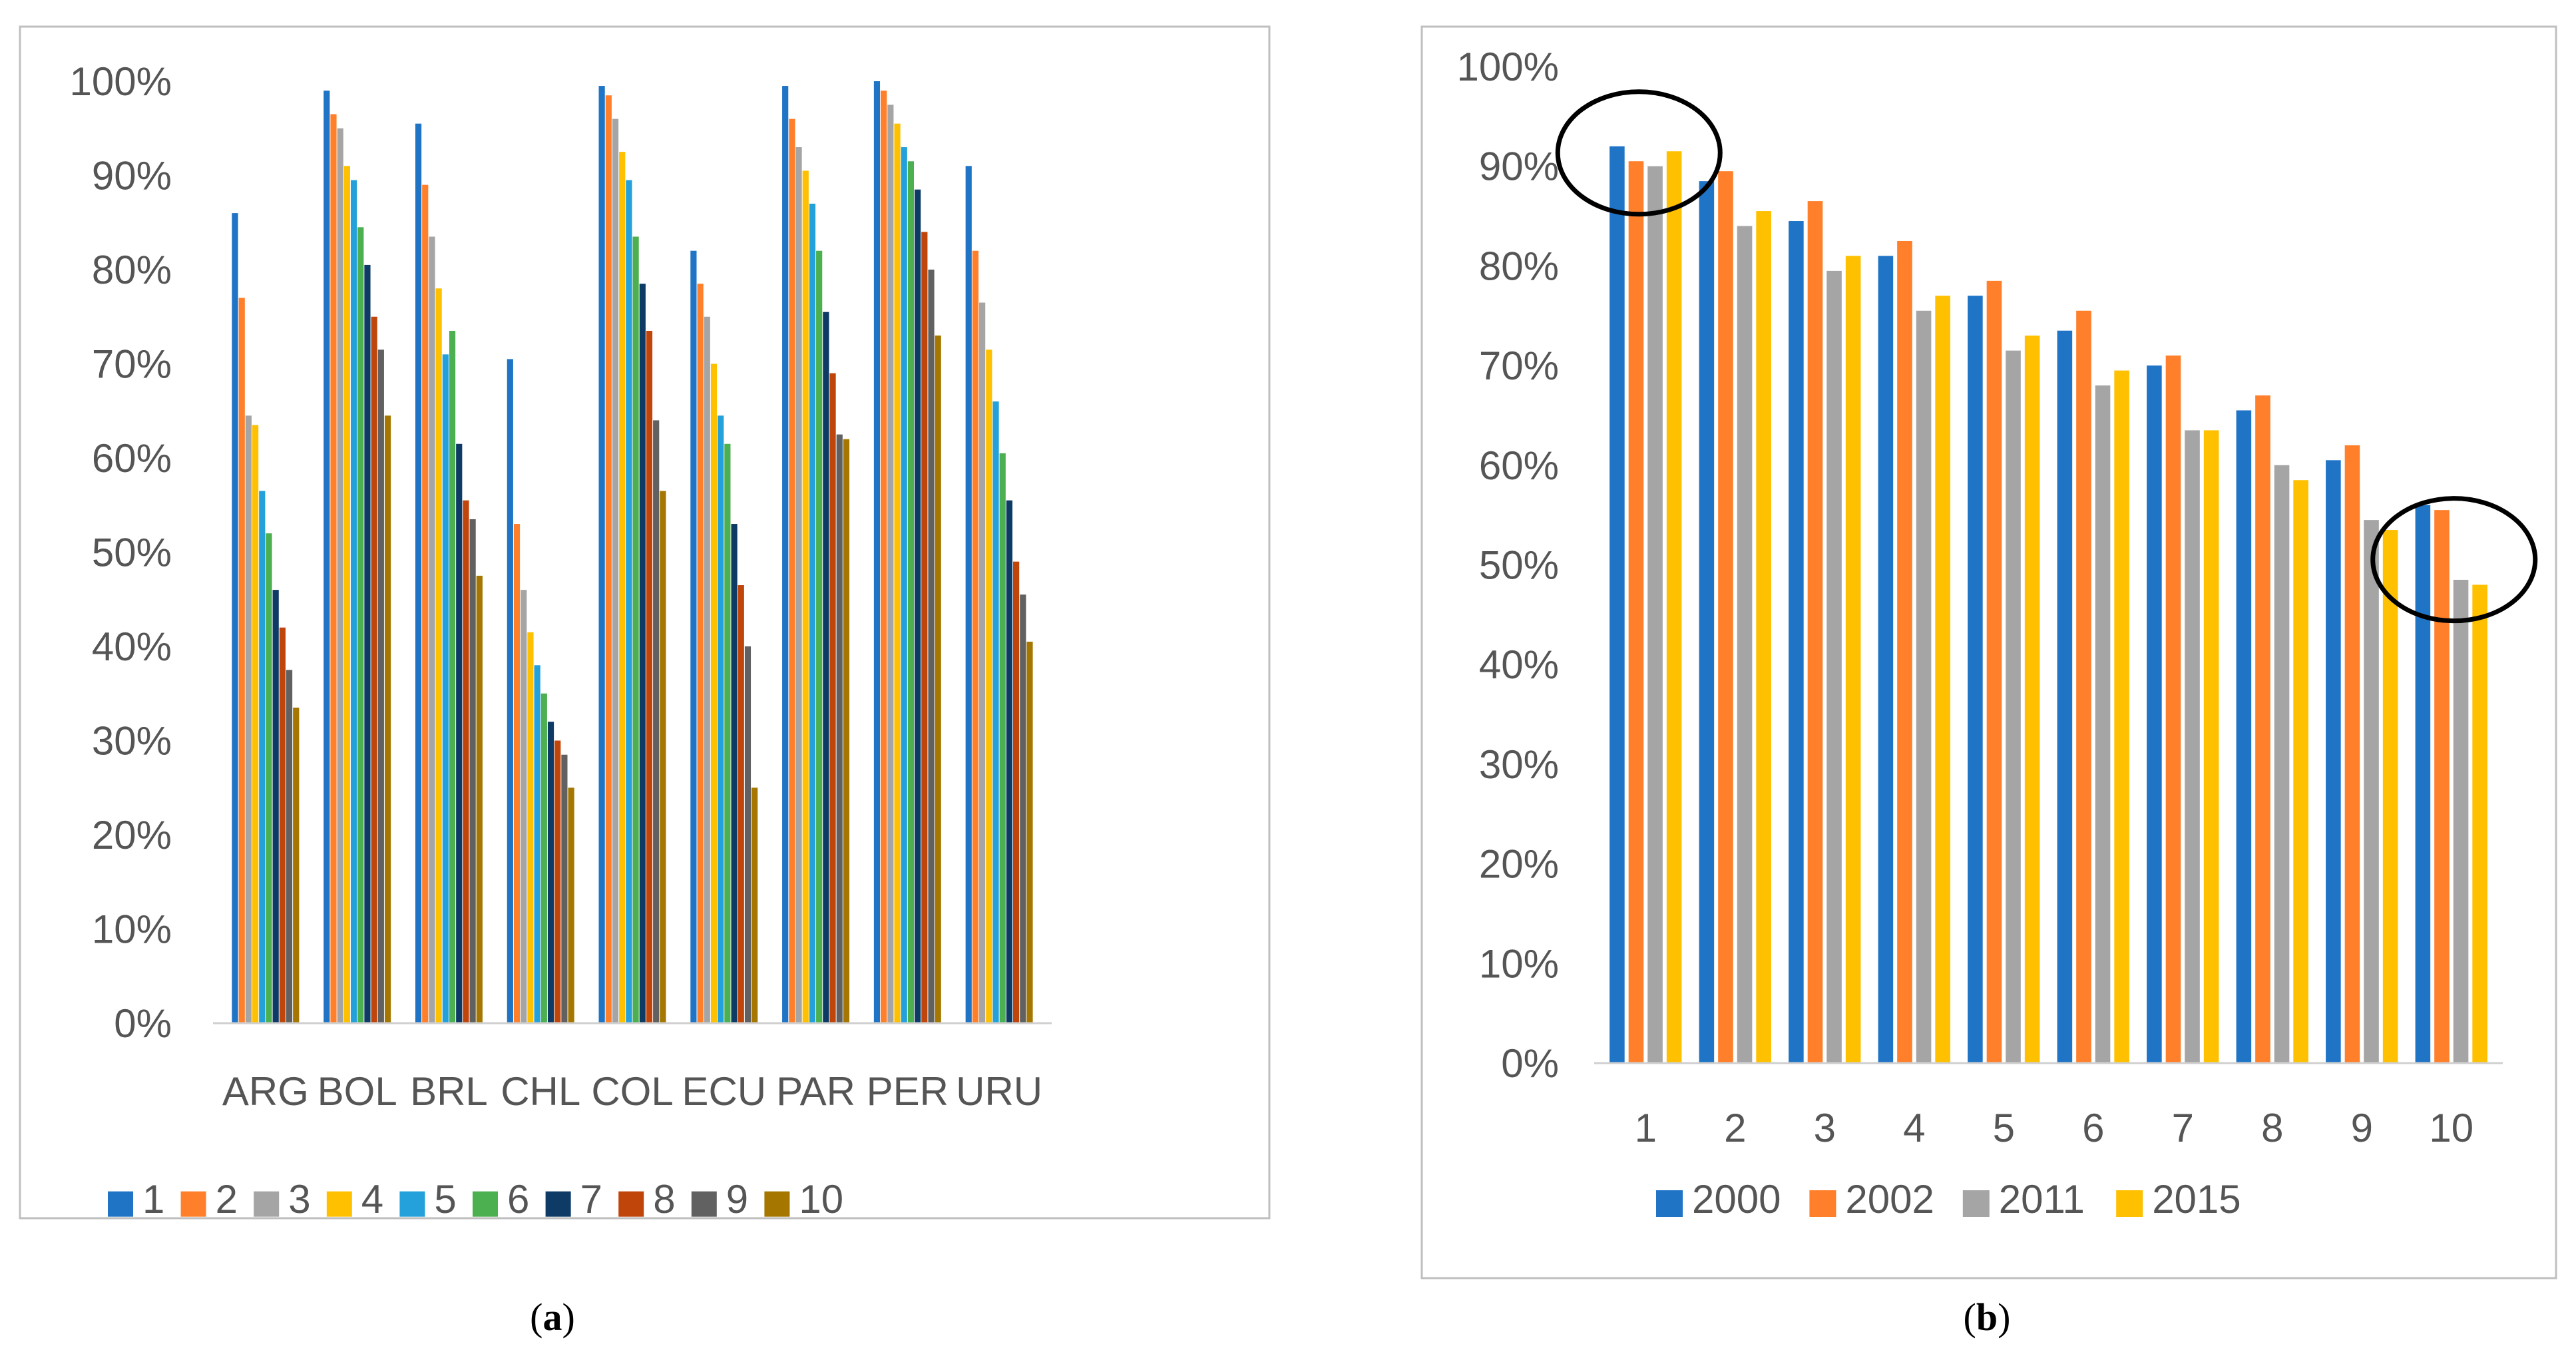  What do you see at coordinates (815, 1091) in the screenshot?
I see `x-tick-label: PAR` at bounding box center [815, 1091].